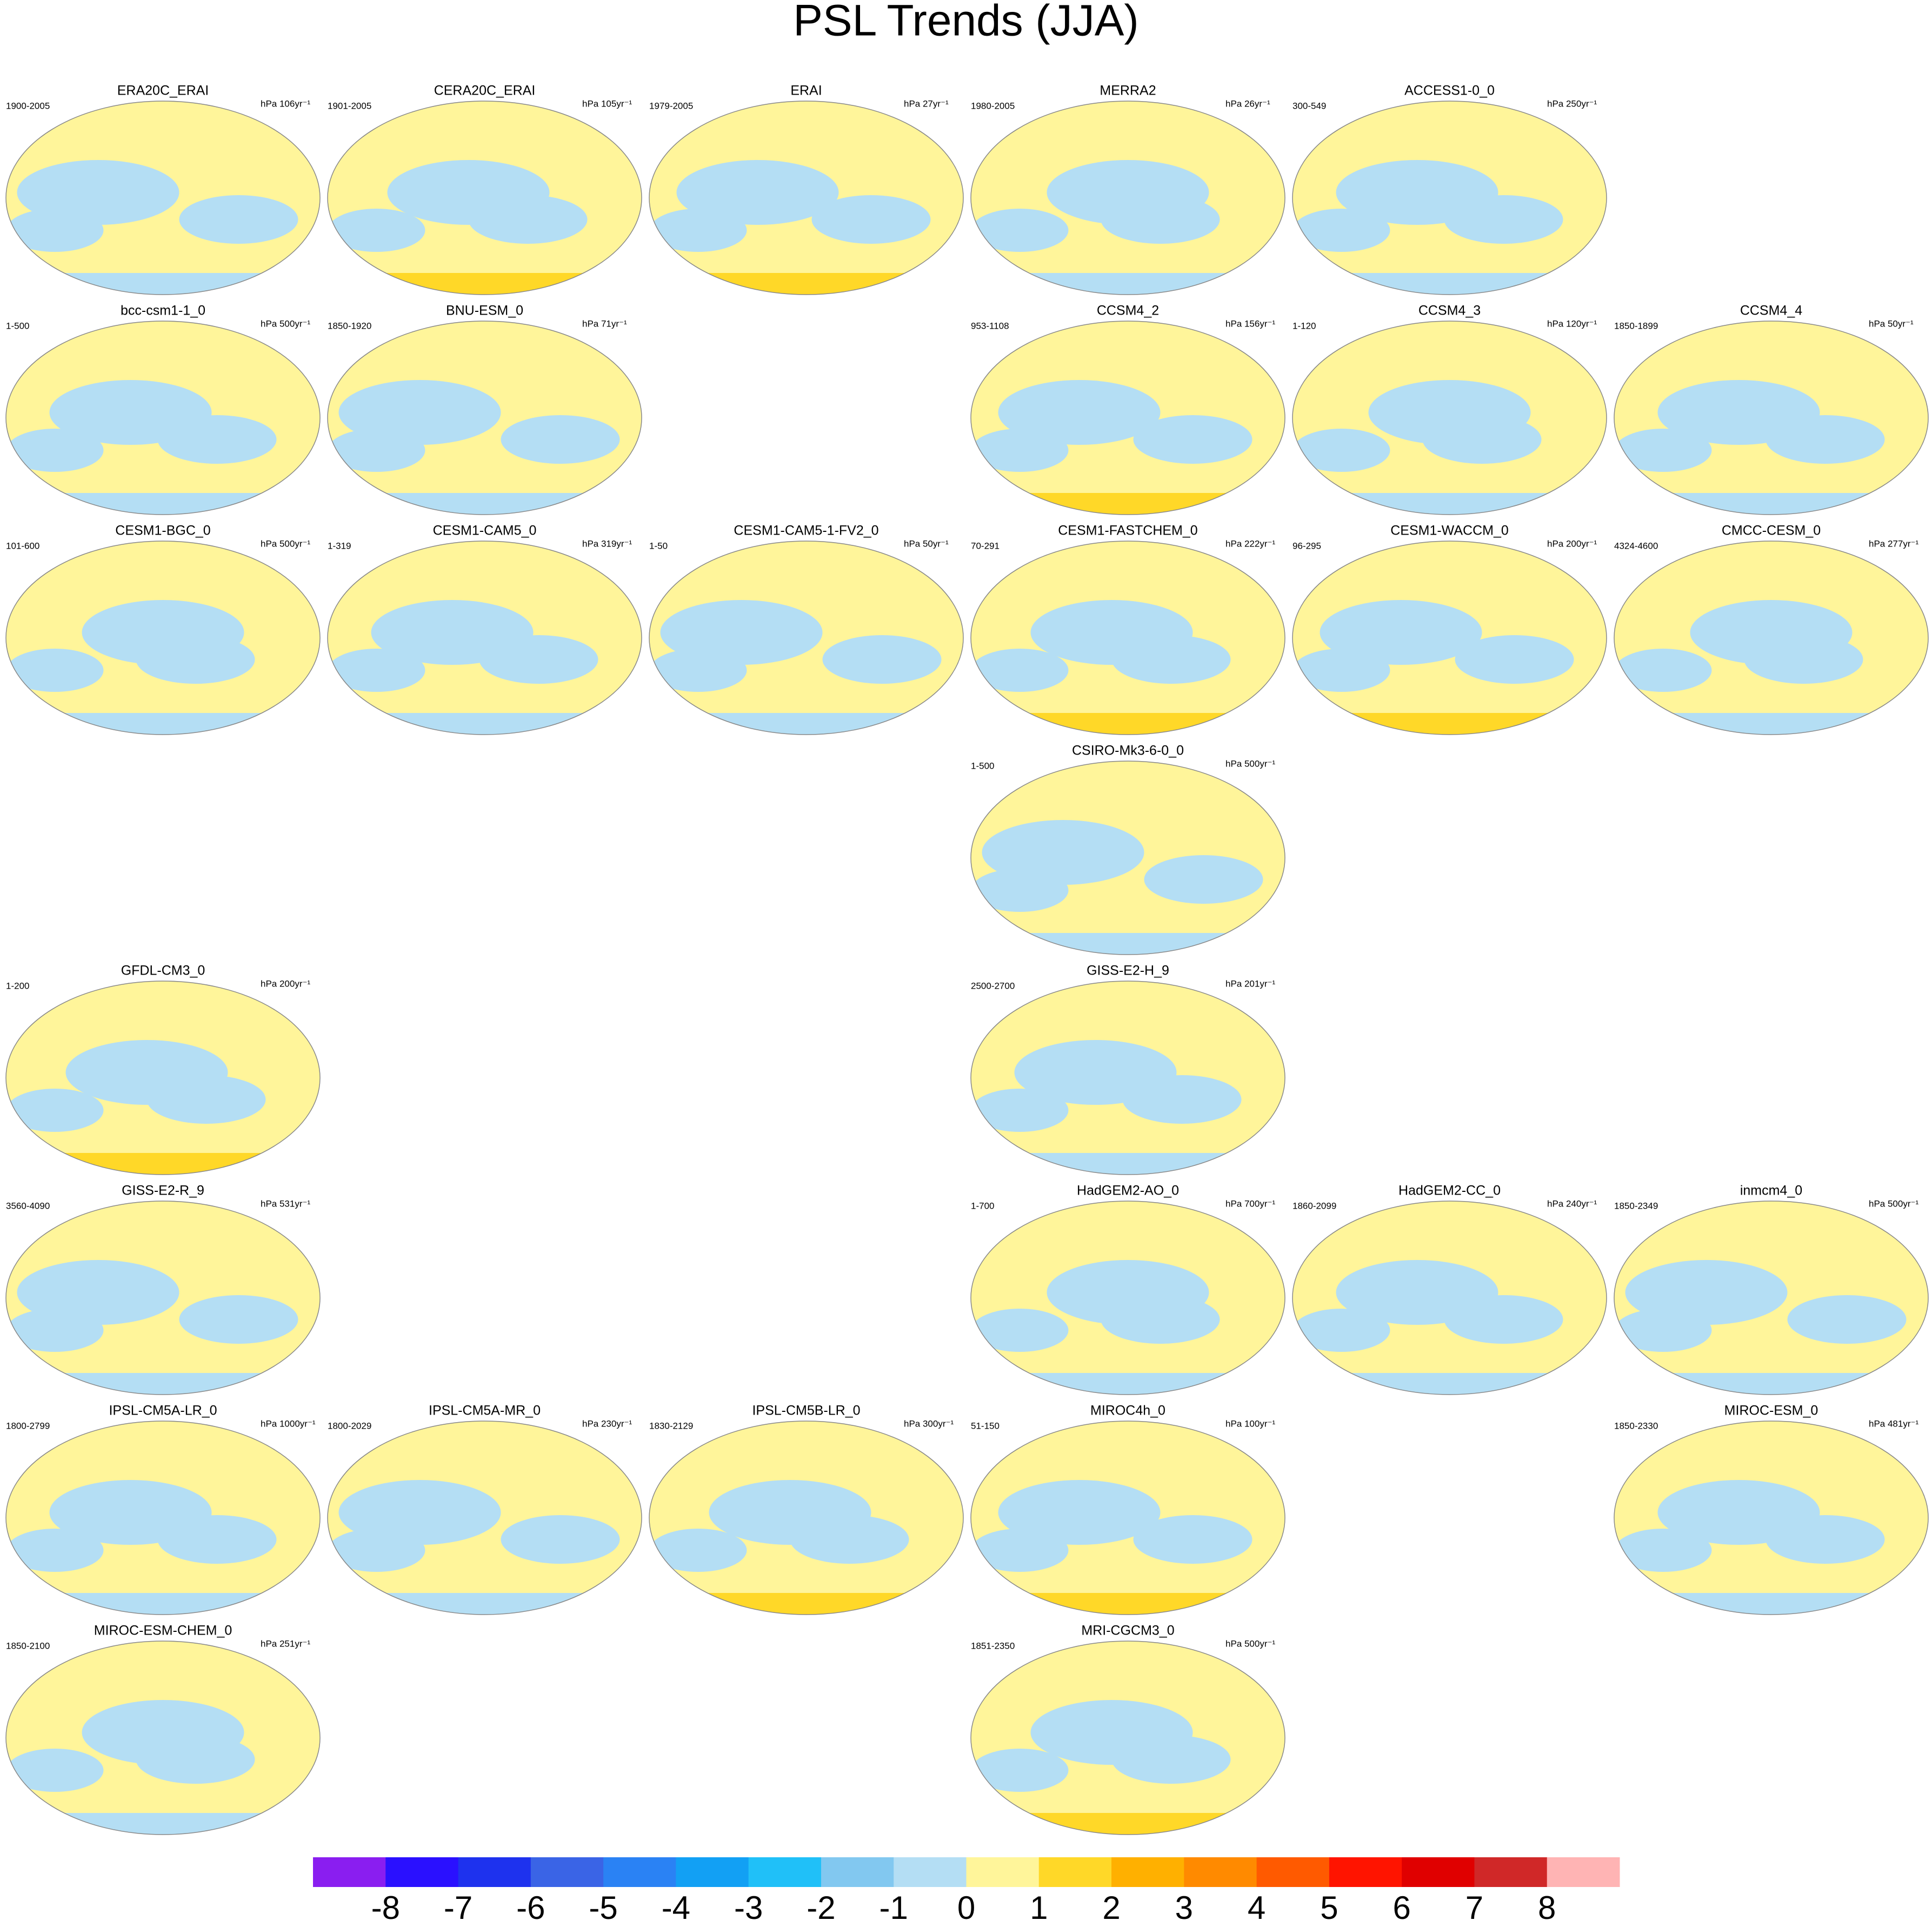 The width and height of the screenshot is (1932, 1927). I want to click on colorbar-label: 6, so click(1401, 1908).